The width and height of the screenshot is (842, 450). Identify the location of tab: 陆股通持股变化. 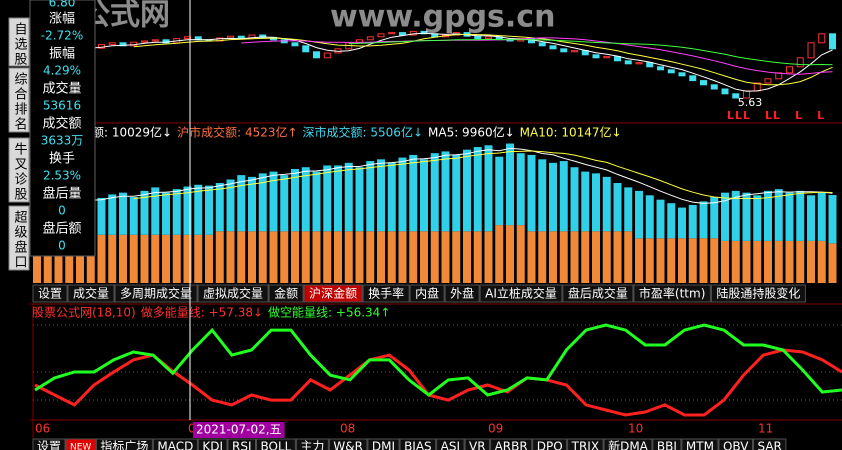
(758, 293).